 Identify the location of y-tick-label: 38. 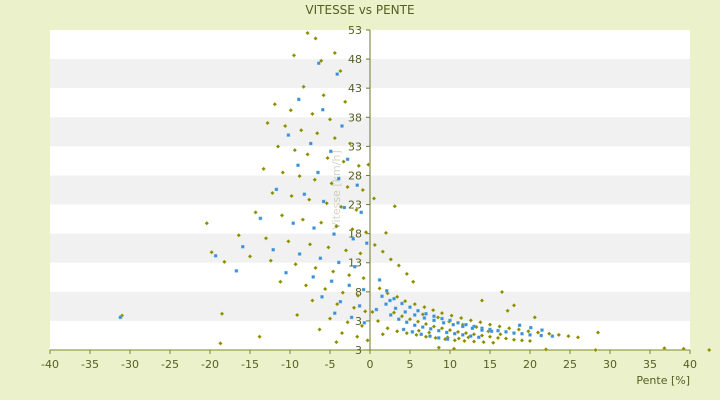
(355, 117).